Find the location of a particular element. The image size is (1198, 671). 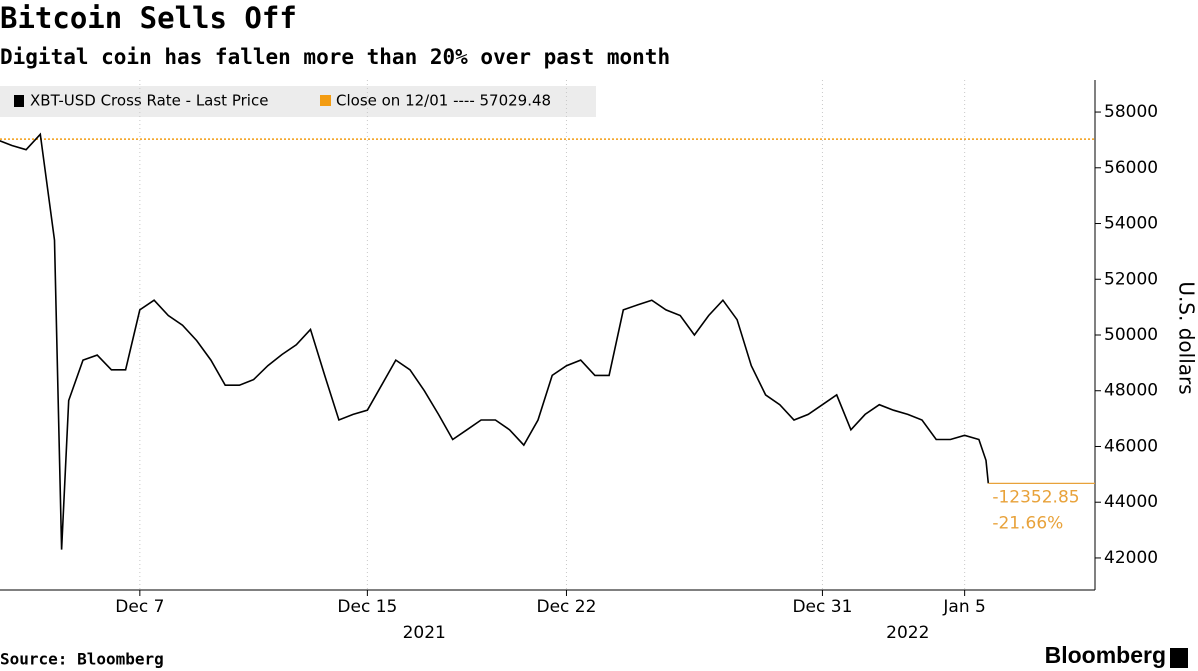

x-tick-label: Dec 7 is located at coordinates (139, 607).